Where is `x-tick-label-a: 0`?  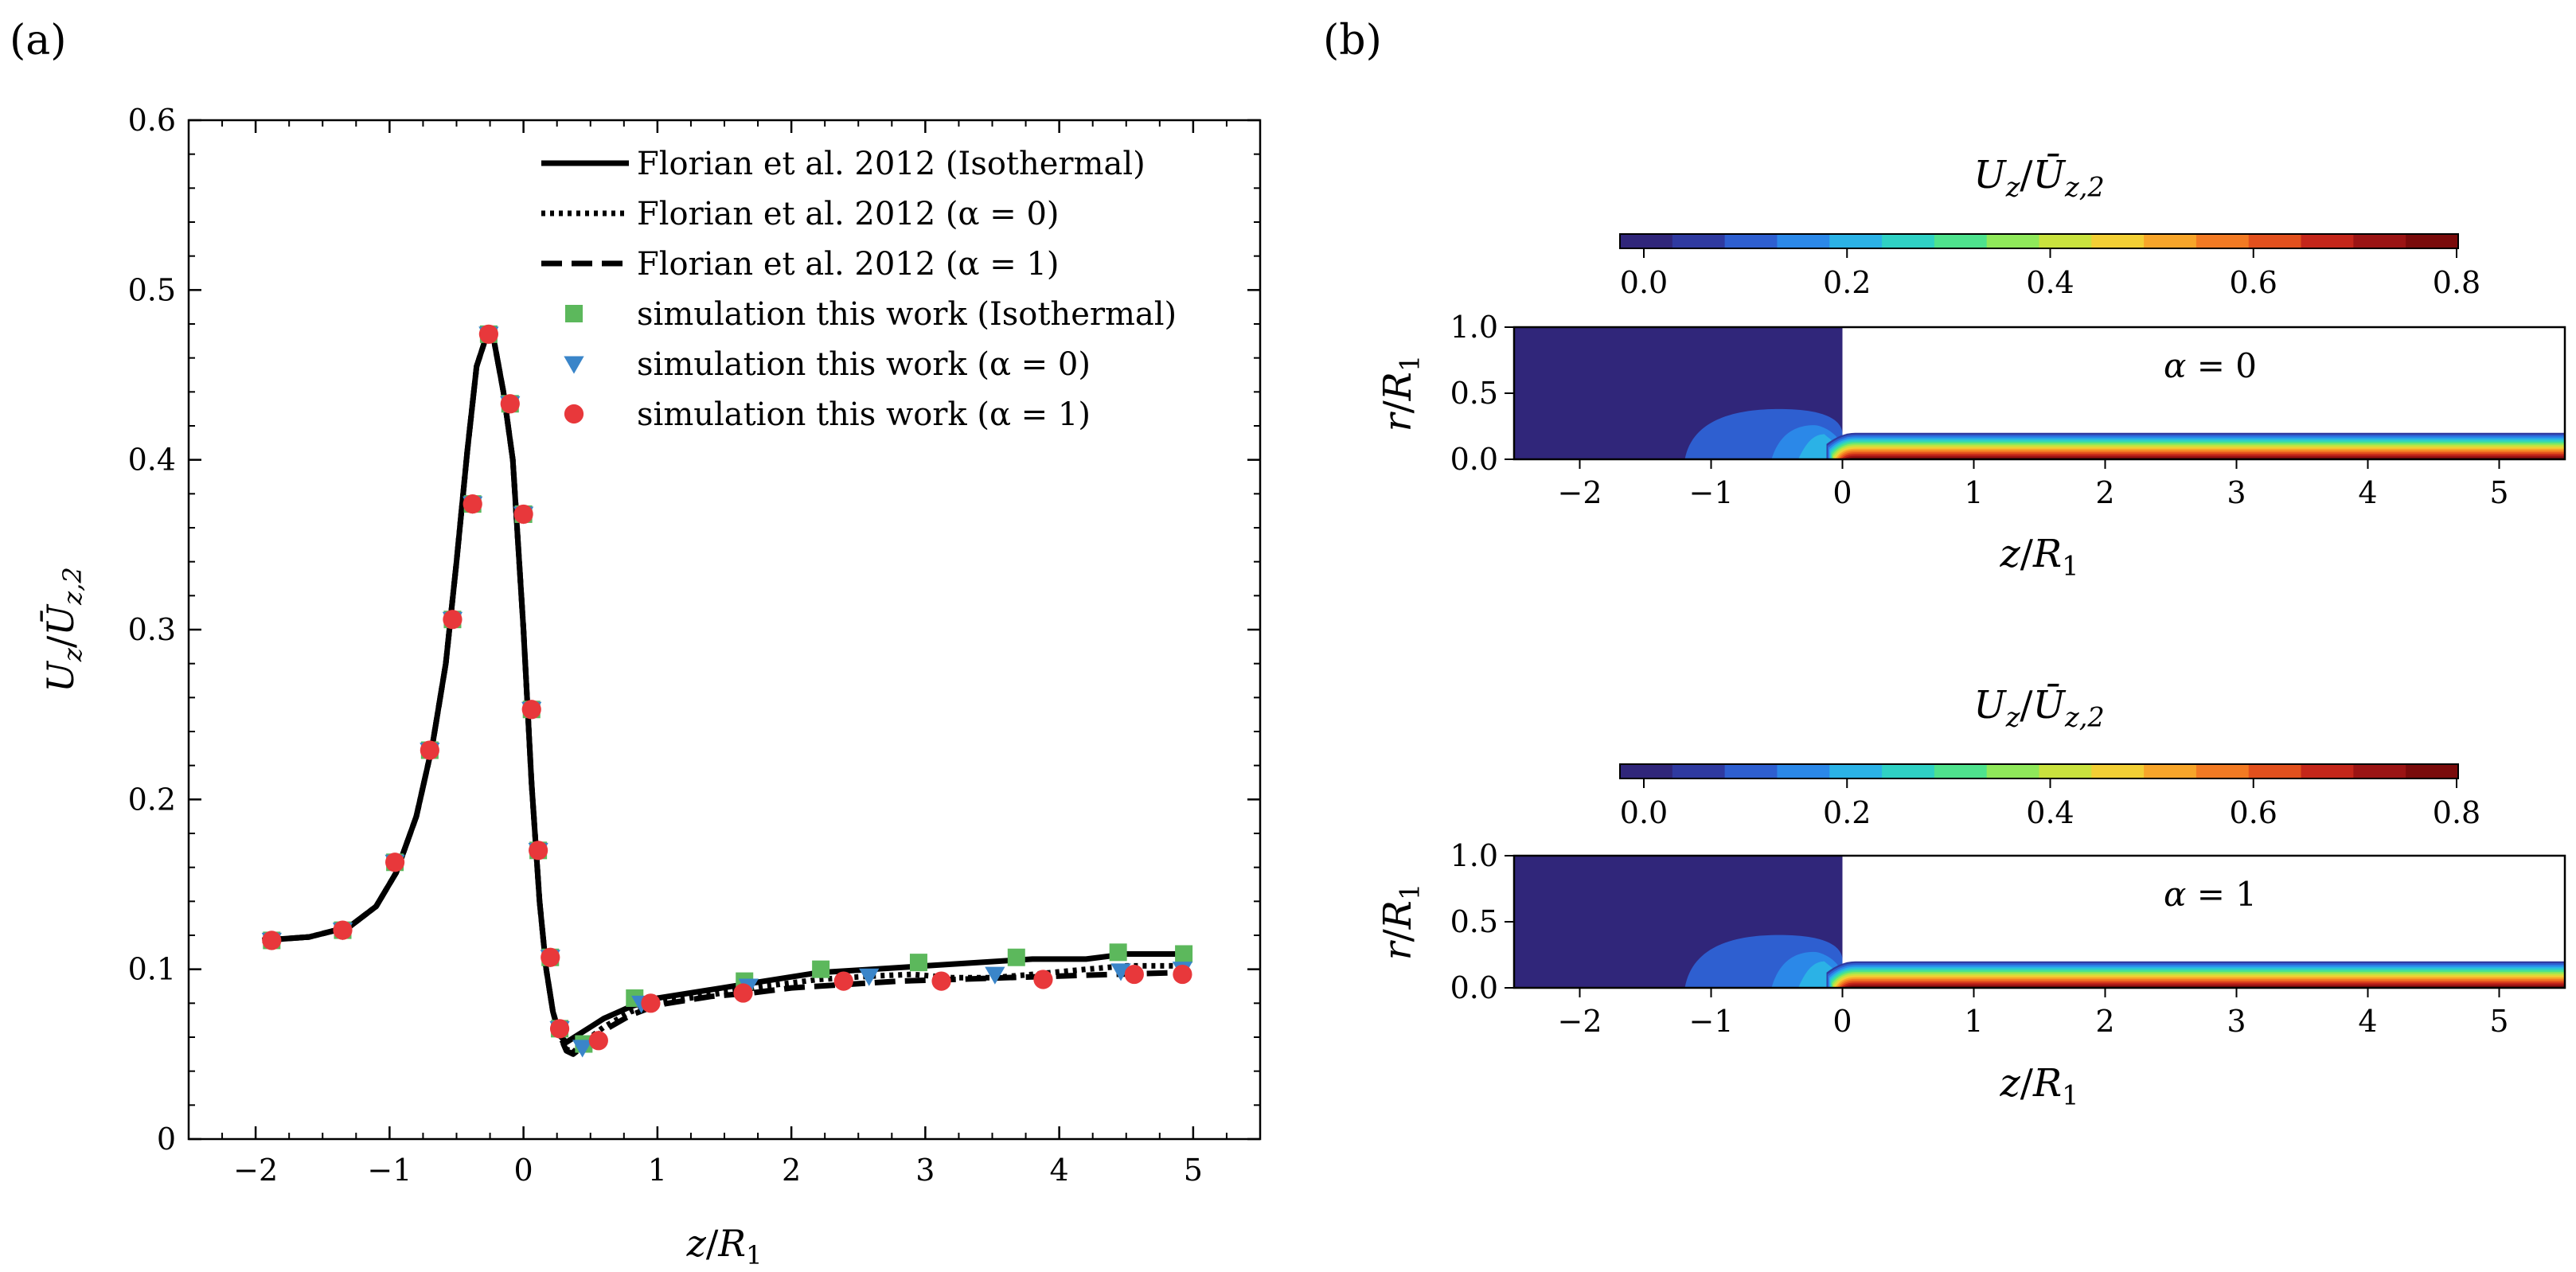
x-tick-label-a: 0 is located at coordinates (523, 1171).